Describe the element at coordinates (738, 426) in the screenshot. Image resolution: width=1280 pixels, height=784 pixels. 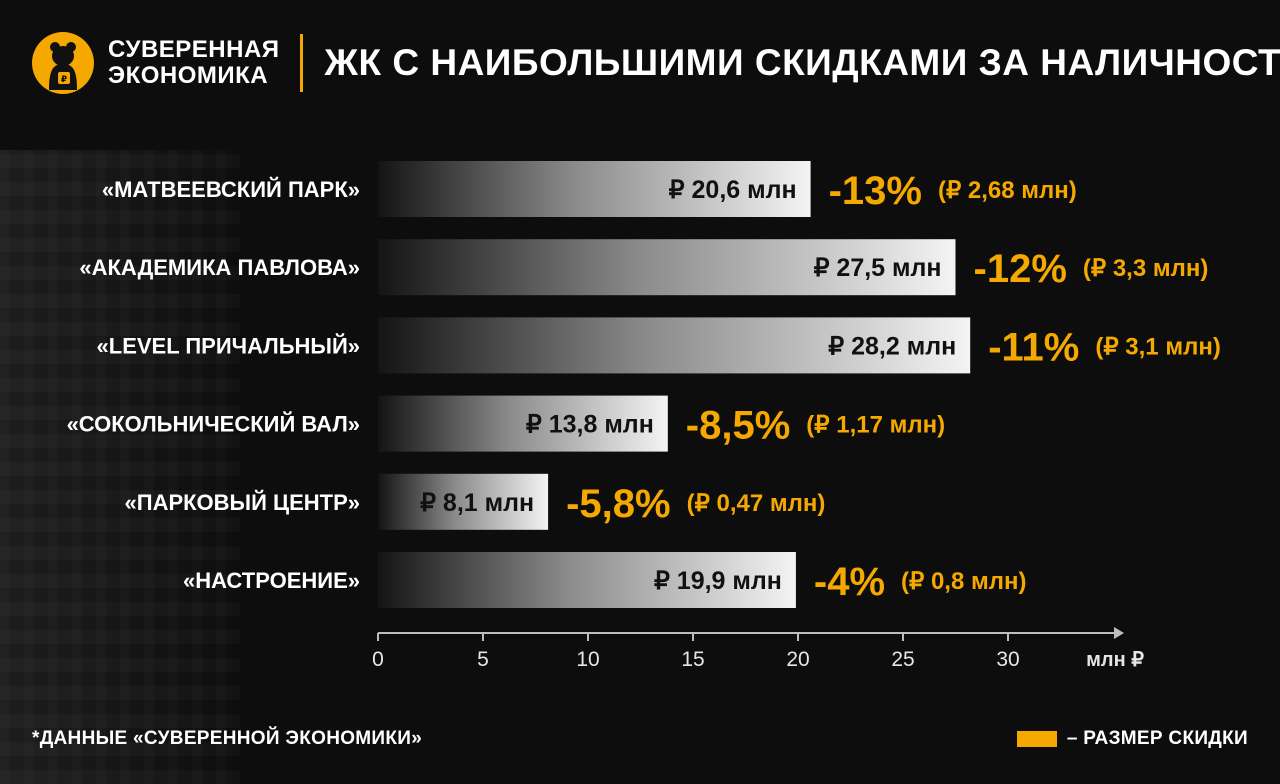
I see `discount-percent-label: -8,5%` at that location.